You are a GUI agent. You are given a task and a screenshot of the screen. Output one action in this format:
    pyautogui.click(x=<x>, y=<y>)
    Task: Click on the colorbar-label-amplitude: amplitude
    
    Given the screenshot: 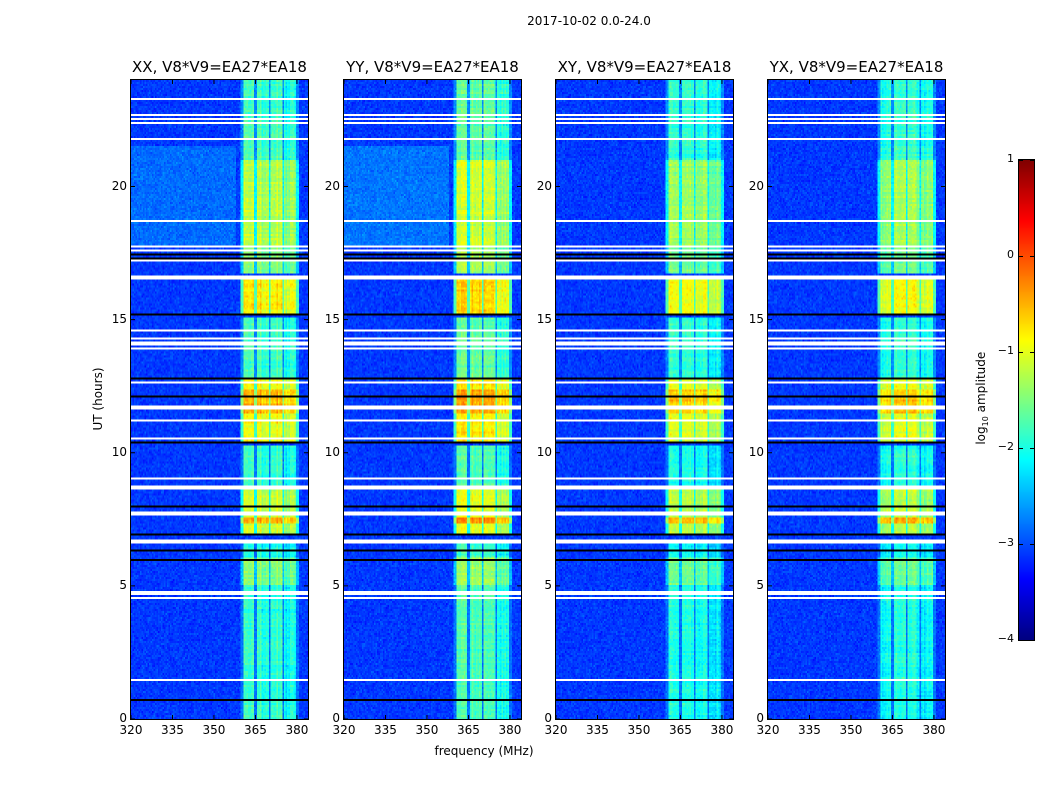 What is the action you would take?
    pyautogui.click(x=980, y=384)
    